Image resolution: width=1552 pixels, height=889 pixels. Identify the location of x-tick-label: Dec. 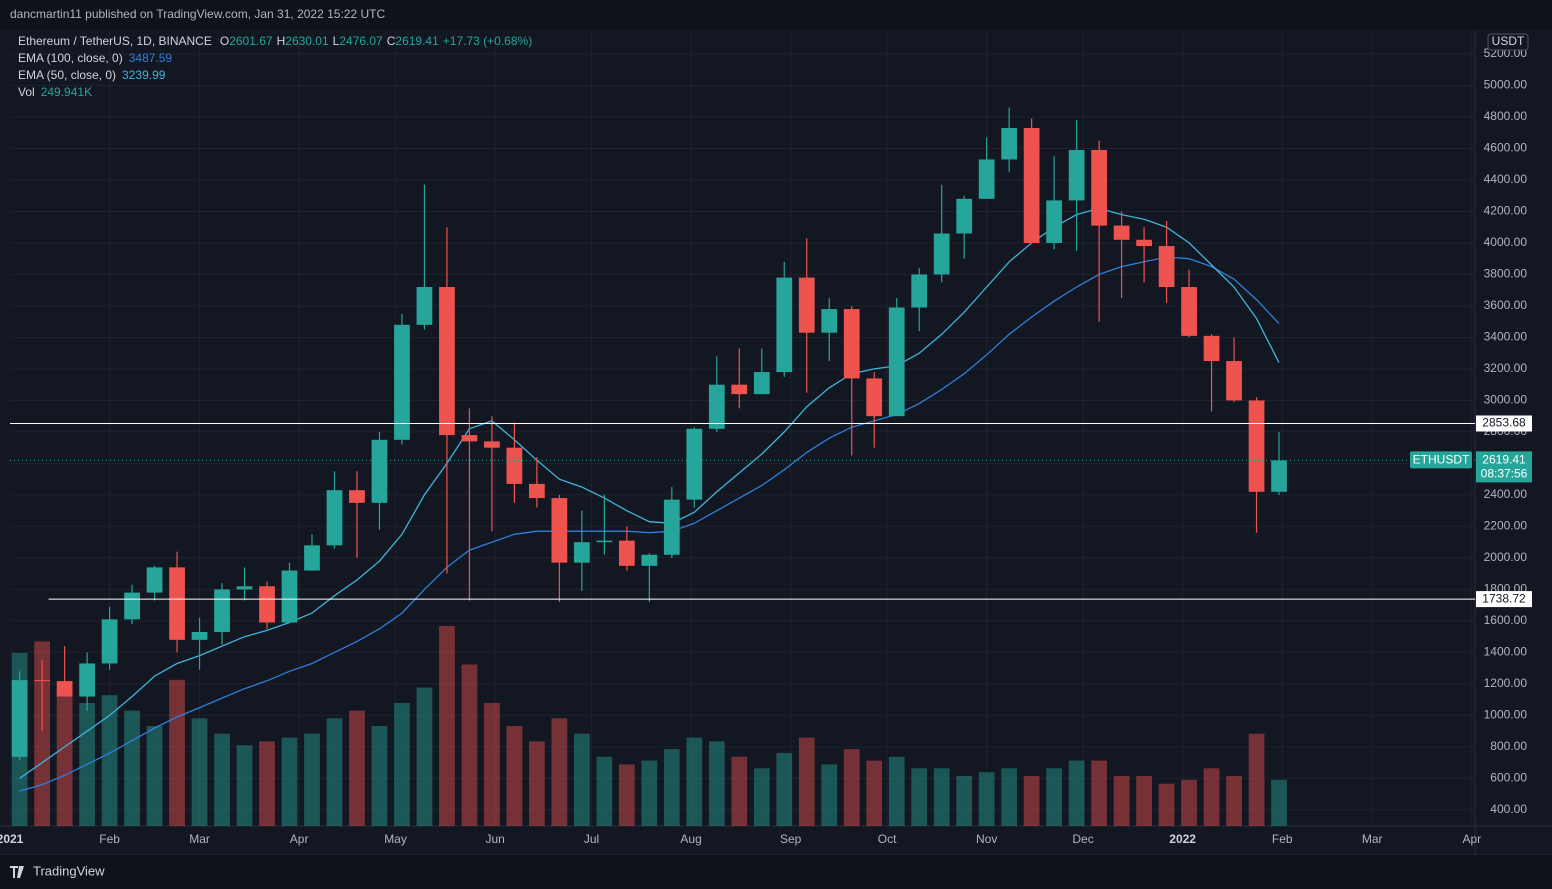
(1082, 839).